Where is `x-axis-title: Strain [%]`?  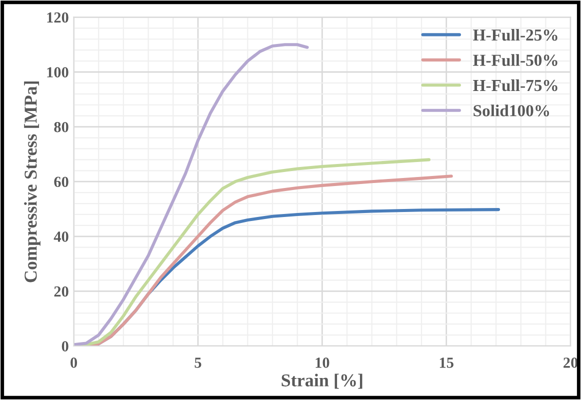 x-axis-title: Strain [%] is located at coordinates (322, 381).